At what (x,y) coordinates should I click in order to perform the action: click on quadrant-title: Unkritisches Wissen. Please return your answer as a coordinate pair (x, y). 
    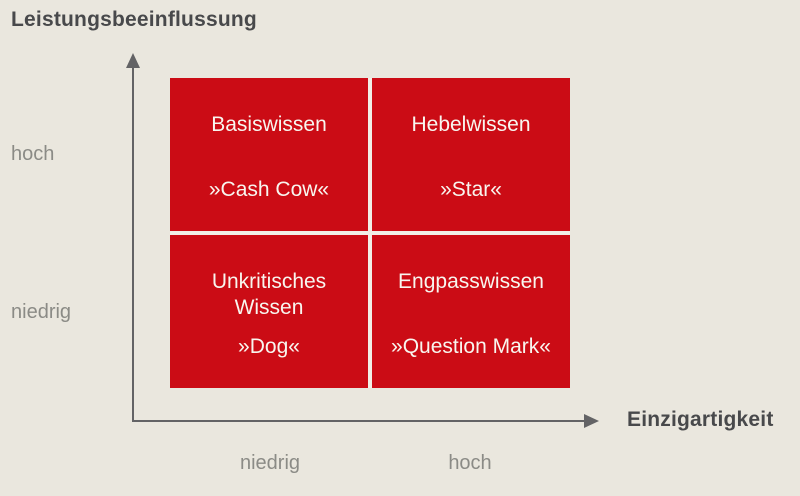
    Looking at the image, I should click on (269, 295).